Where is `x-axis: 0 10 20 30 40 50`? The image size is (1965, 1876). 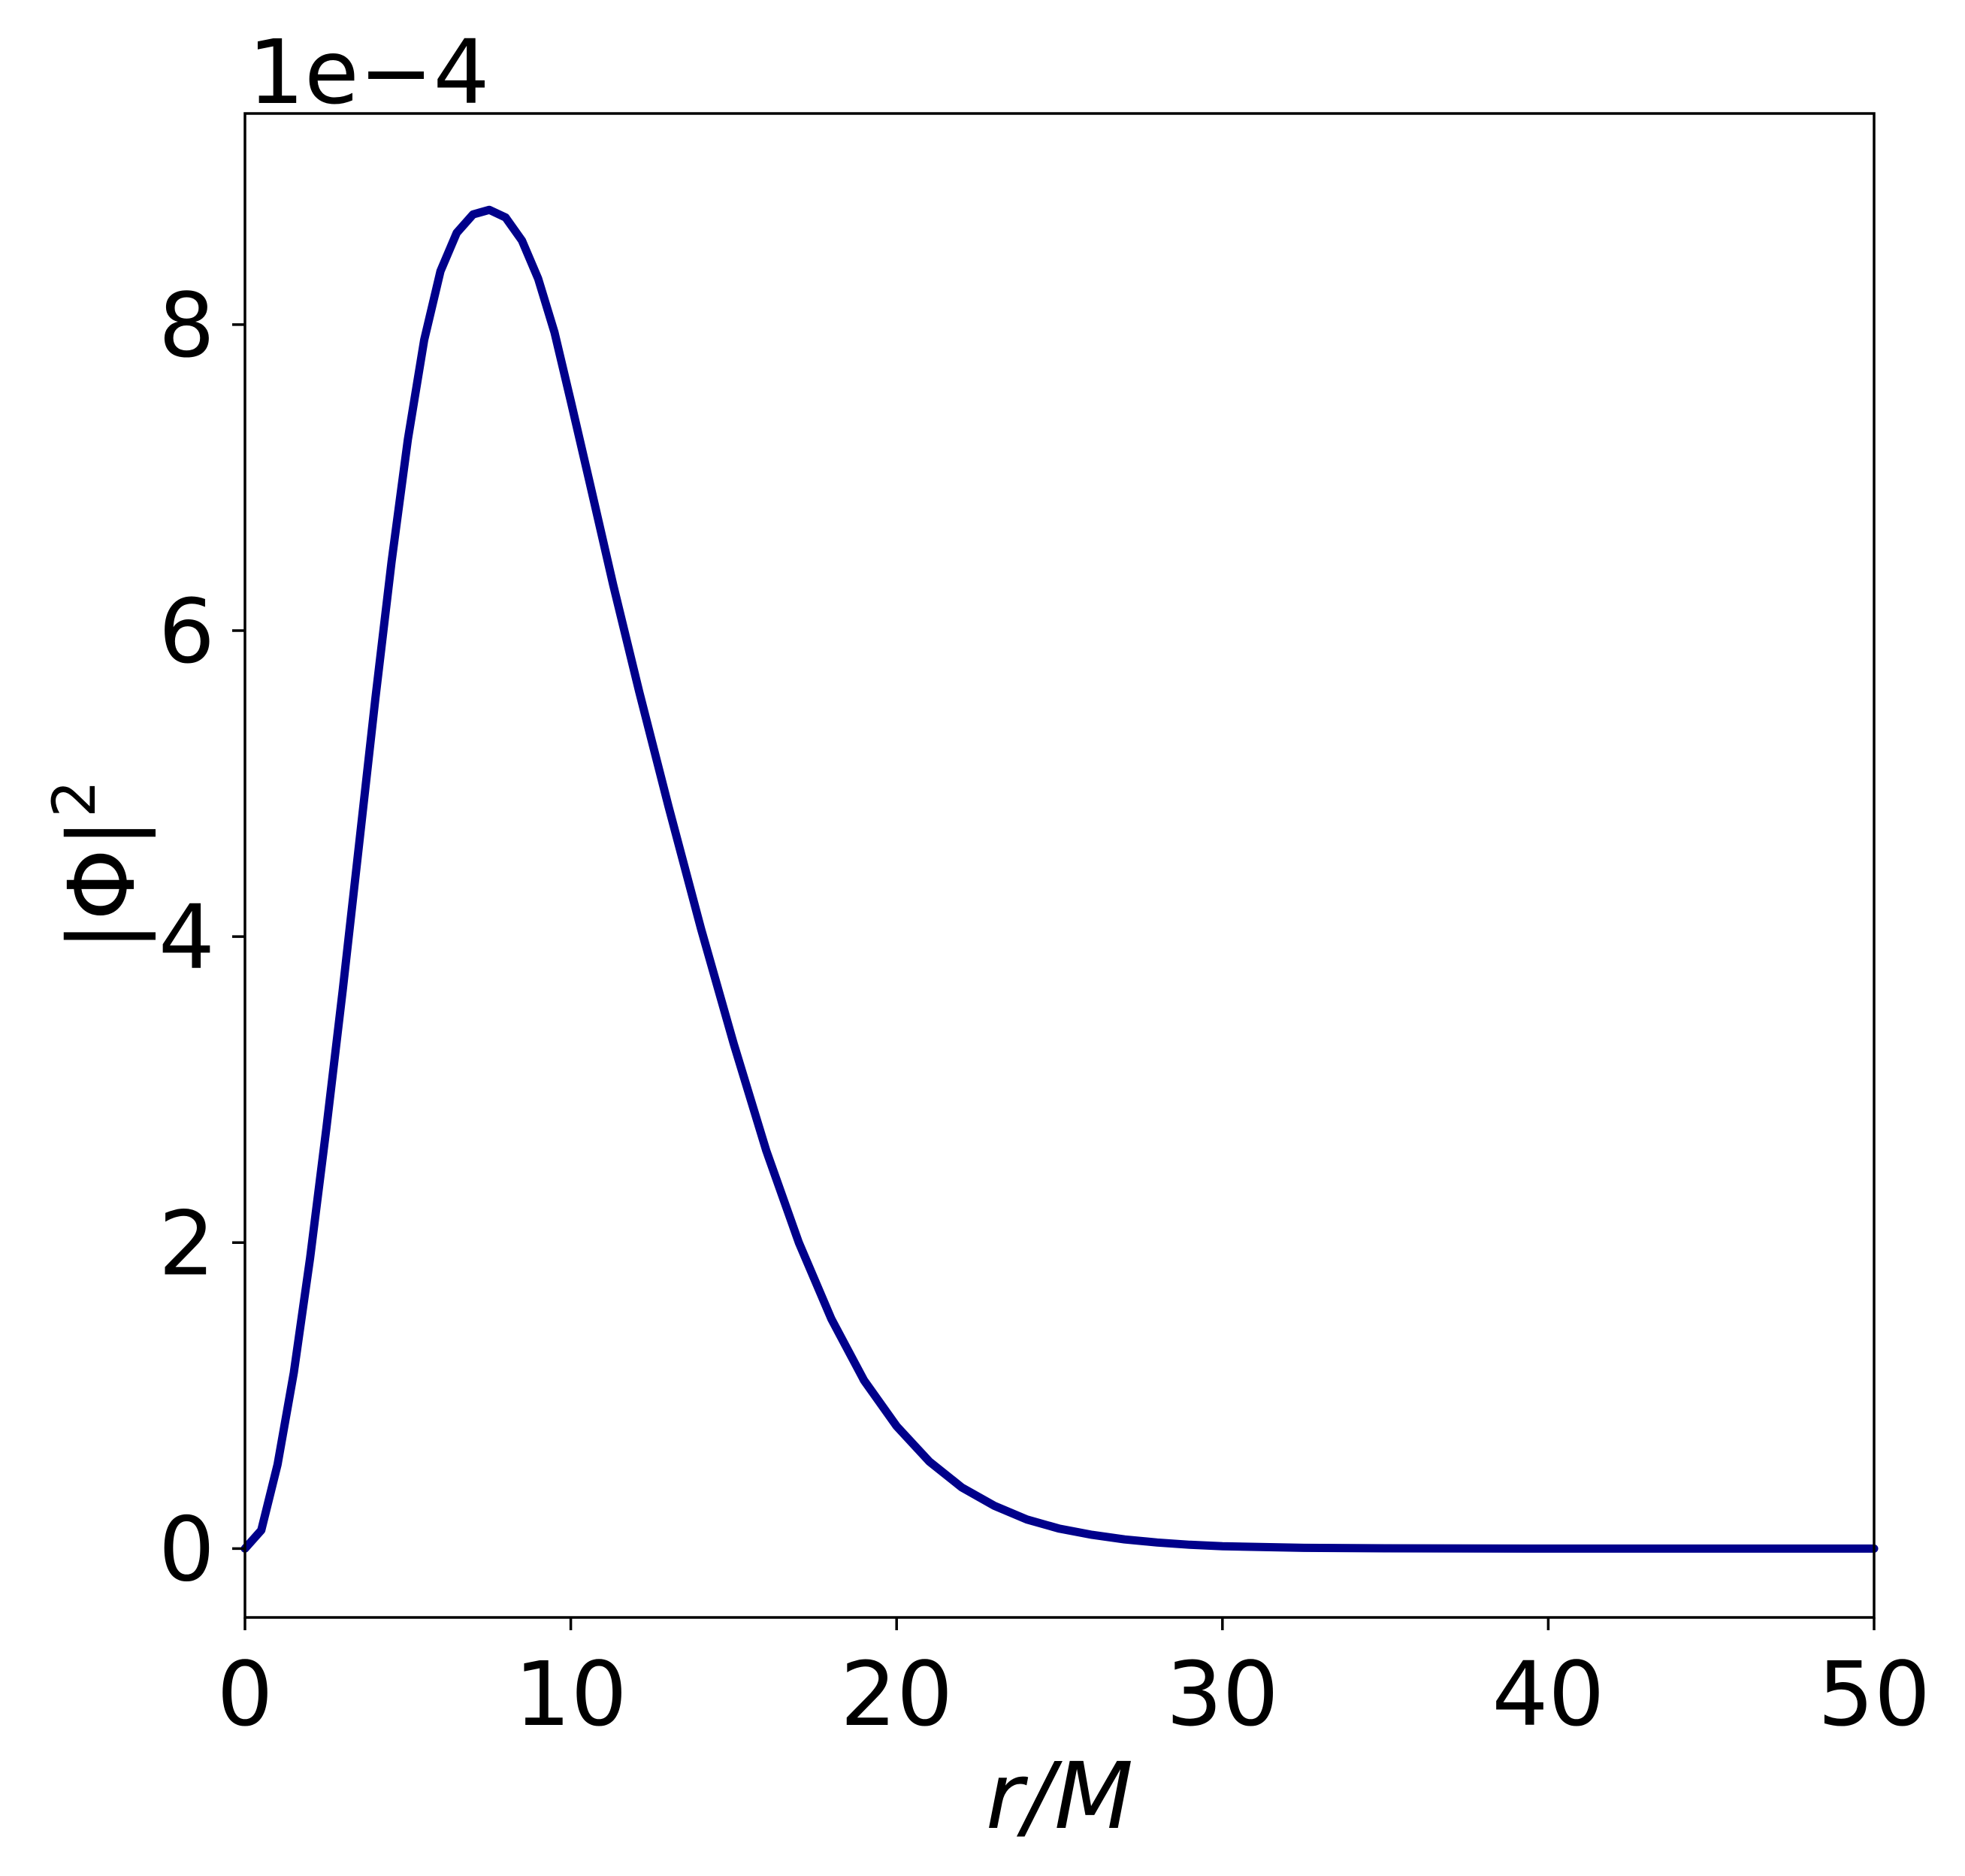
x-axis: 0 10 20 30 40 50 is located at coordinates (1073, 1681).